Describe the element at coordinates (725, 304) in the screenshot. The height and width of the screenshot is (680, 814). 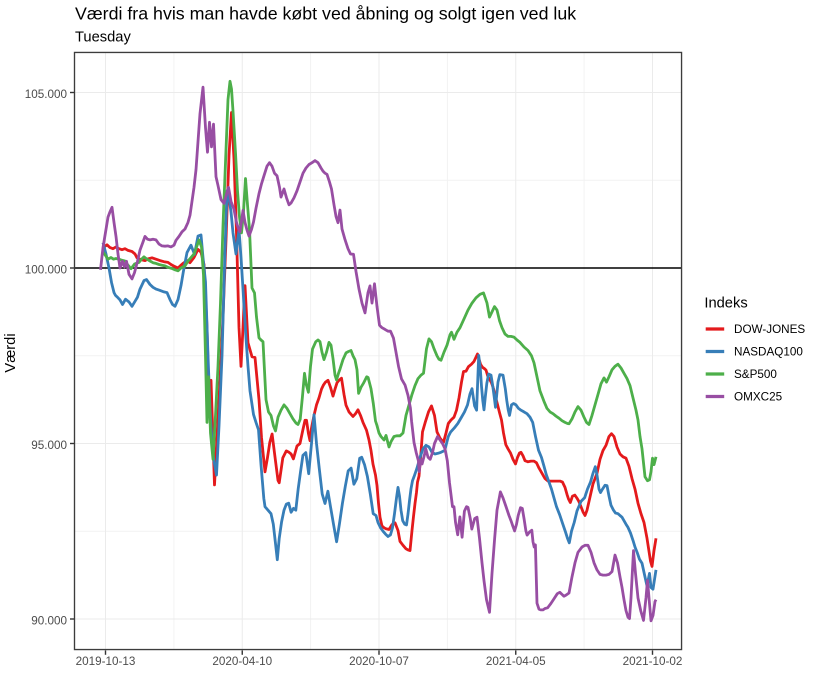
I see `svg-text: Indeks` at that location.